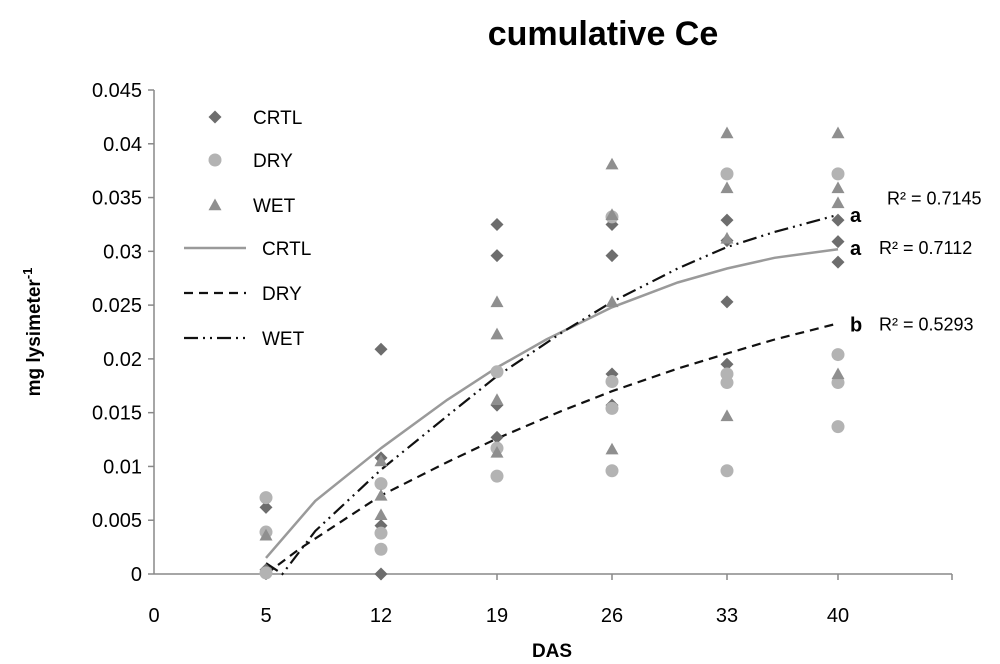 Image resolution: width=1000 pixels, height=664 pixels. What do you see at coordinates (122, 145) in the screenshot?
I see `y-tick-label: 0.04` at bounding box center [122, 145].